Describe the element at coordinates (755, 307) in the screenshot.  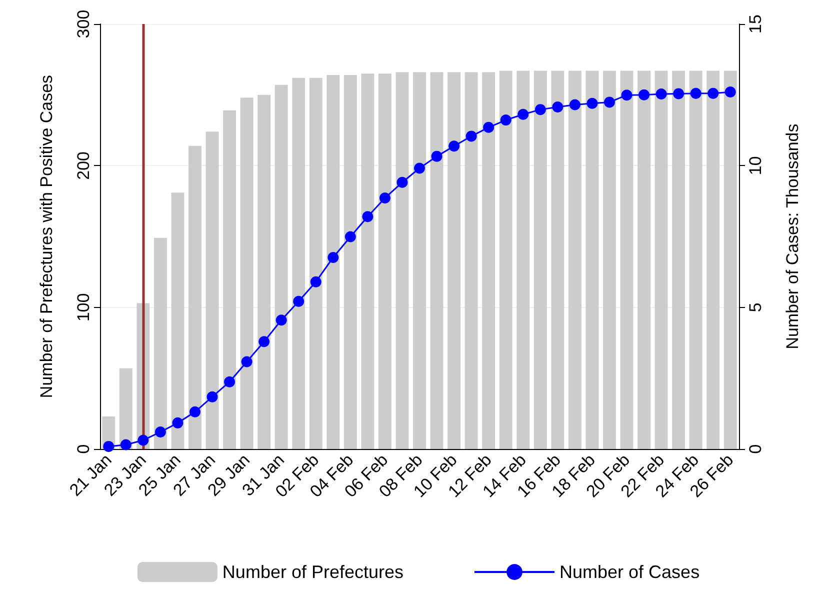
I see `y2-tick-label: 5` at that location.